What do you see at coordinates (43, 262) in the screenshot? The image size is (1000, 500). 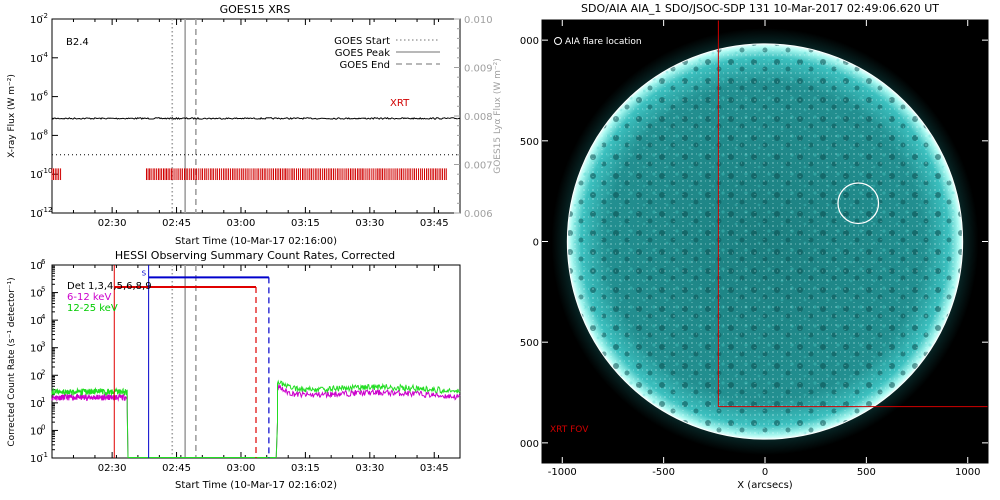 I see `y-tick-exponent: 6` at bounding box center [43, 262].